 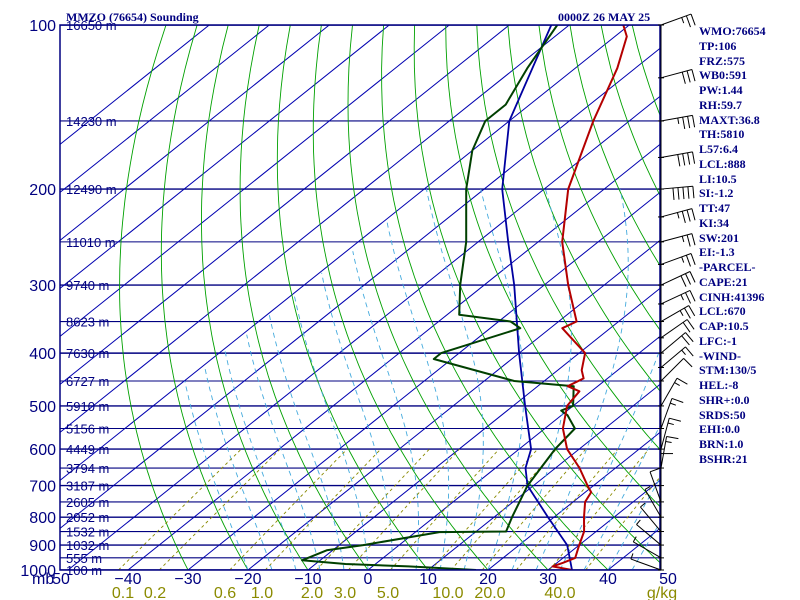 I want to click on height-label: 14230 m, so click(x=91, y=121).